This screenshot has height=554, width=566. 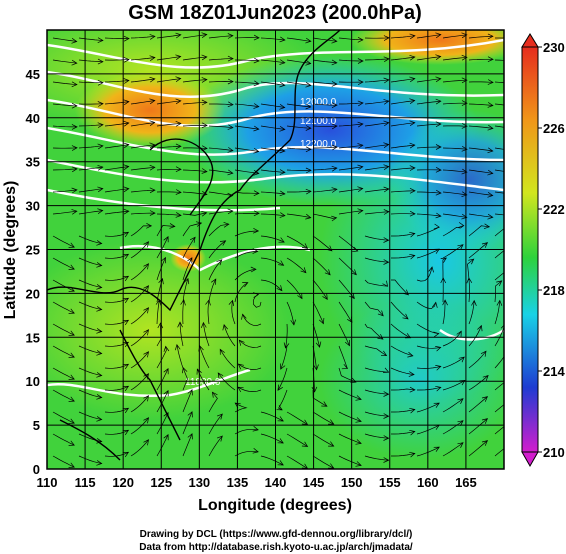 What do you see at coordinates (36, 425) in the screenshot?
I see `y-tick-label: 5` at bounding box center [36, 425].